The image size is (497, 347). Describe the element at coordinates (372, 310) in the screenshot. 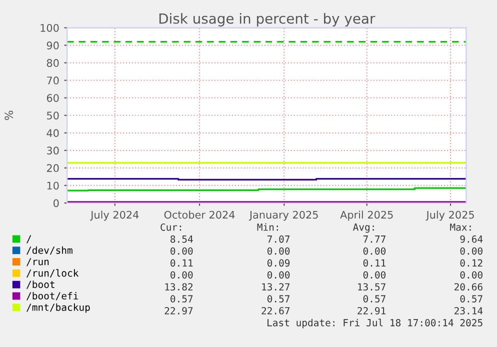

I see `text: 22.91` at that location.